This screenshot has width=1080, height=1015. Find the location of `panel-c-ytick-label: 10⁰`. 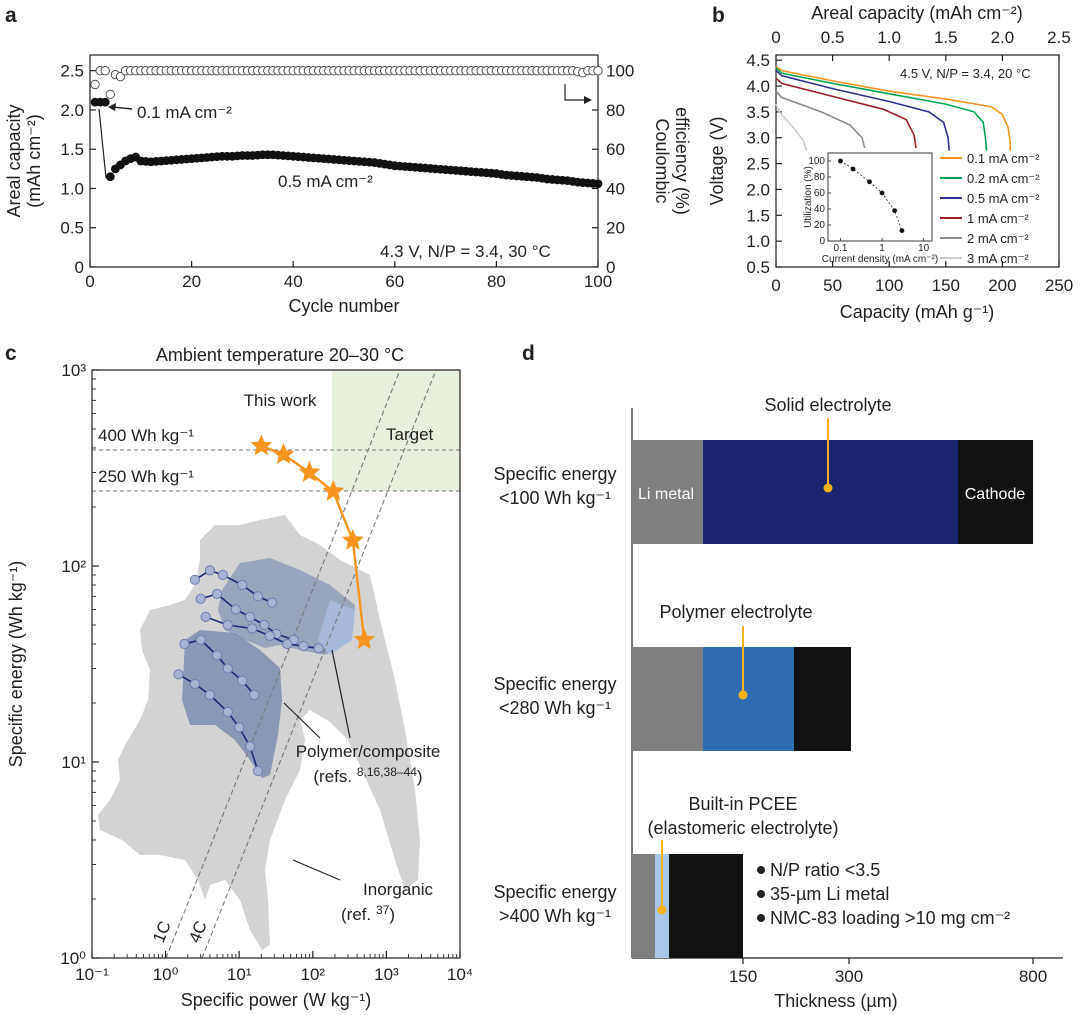

panel-c-ytick-label: 10⁰ is located at coordinates (73, 958).